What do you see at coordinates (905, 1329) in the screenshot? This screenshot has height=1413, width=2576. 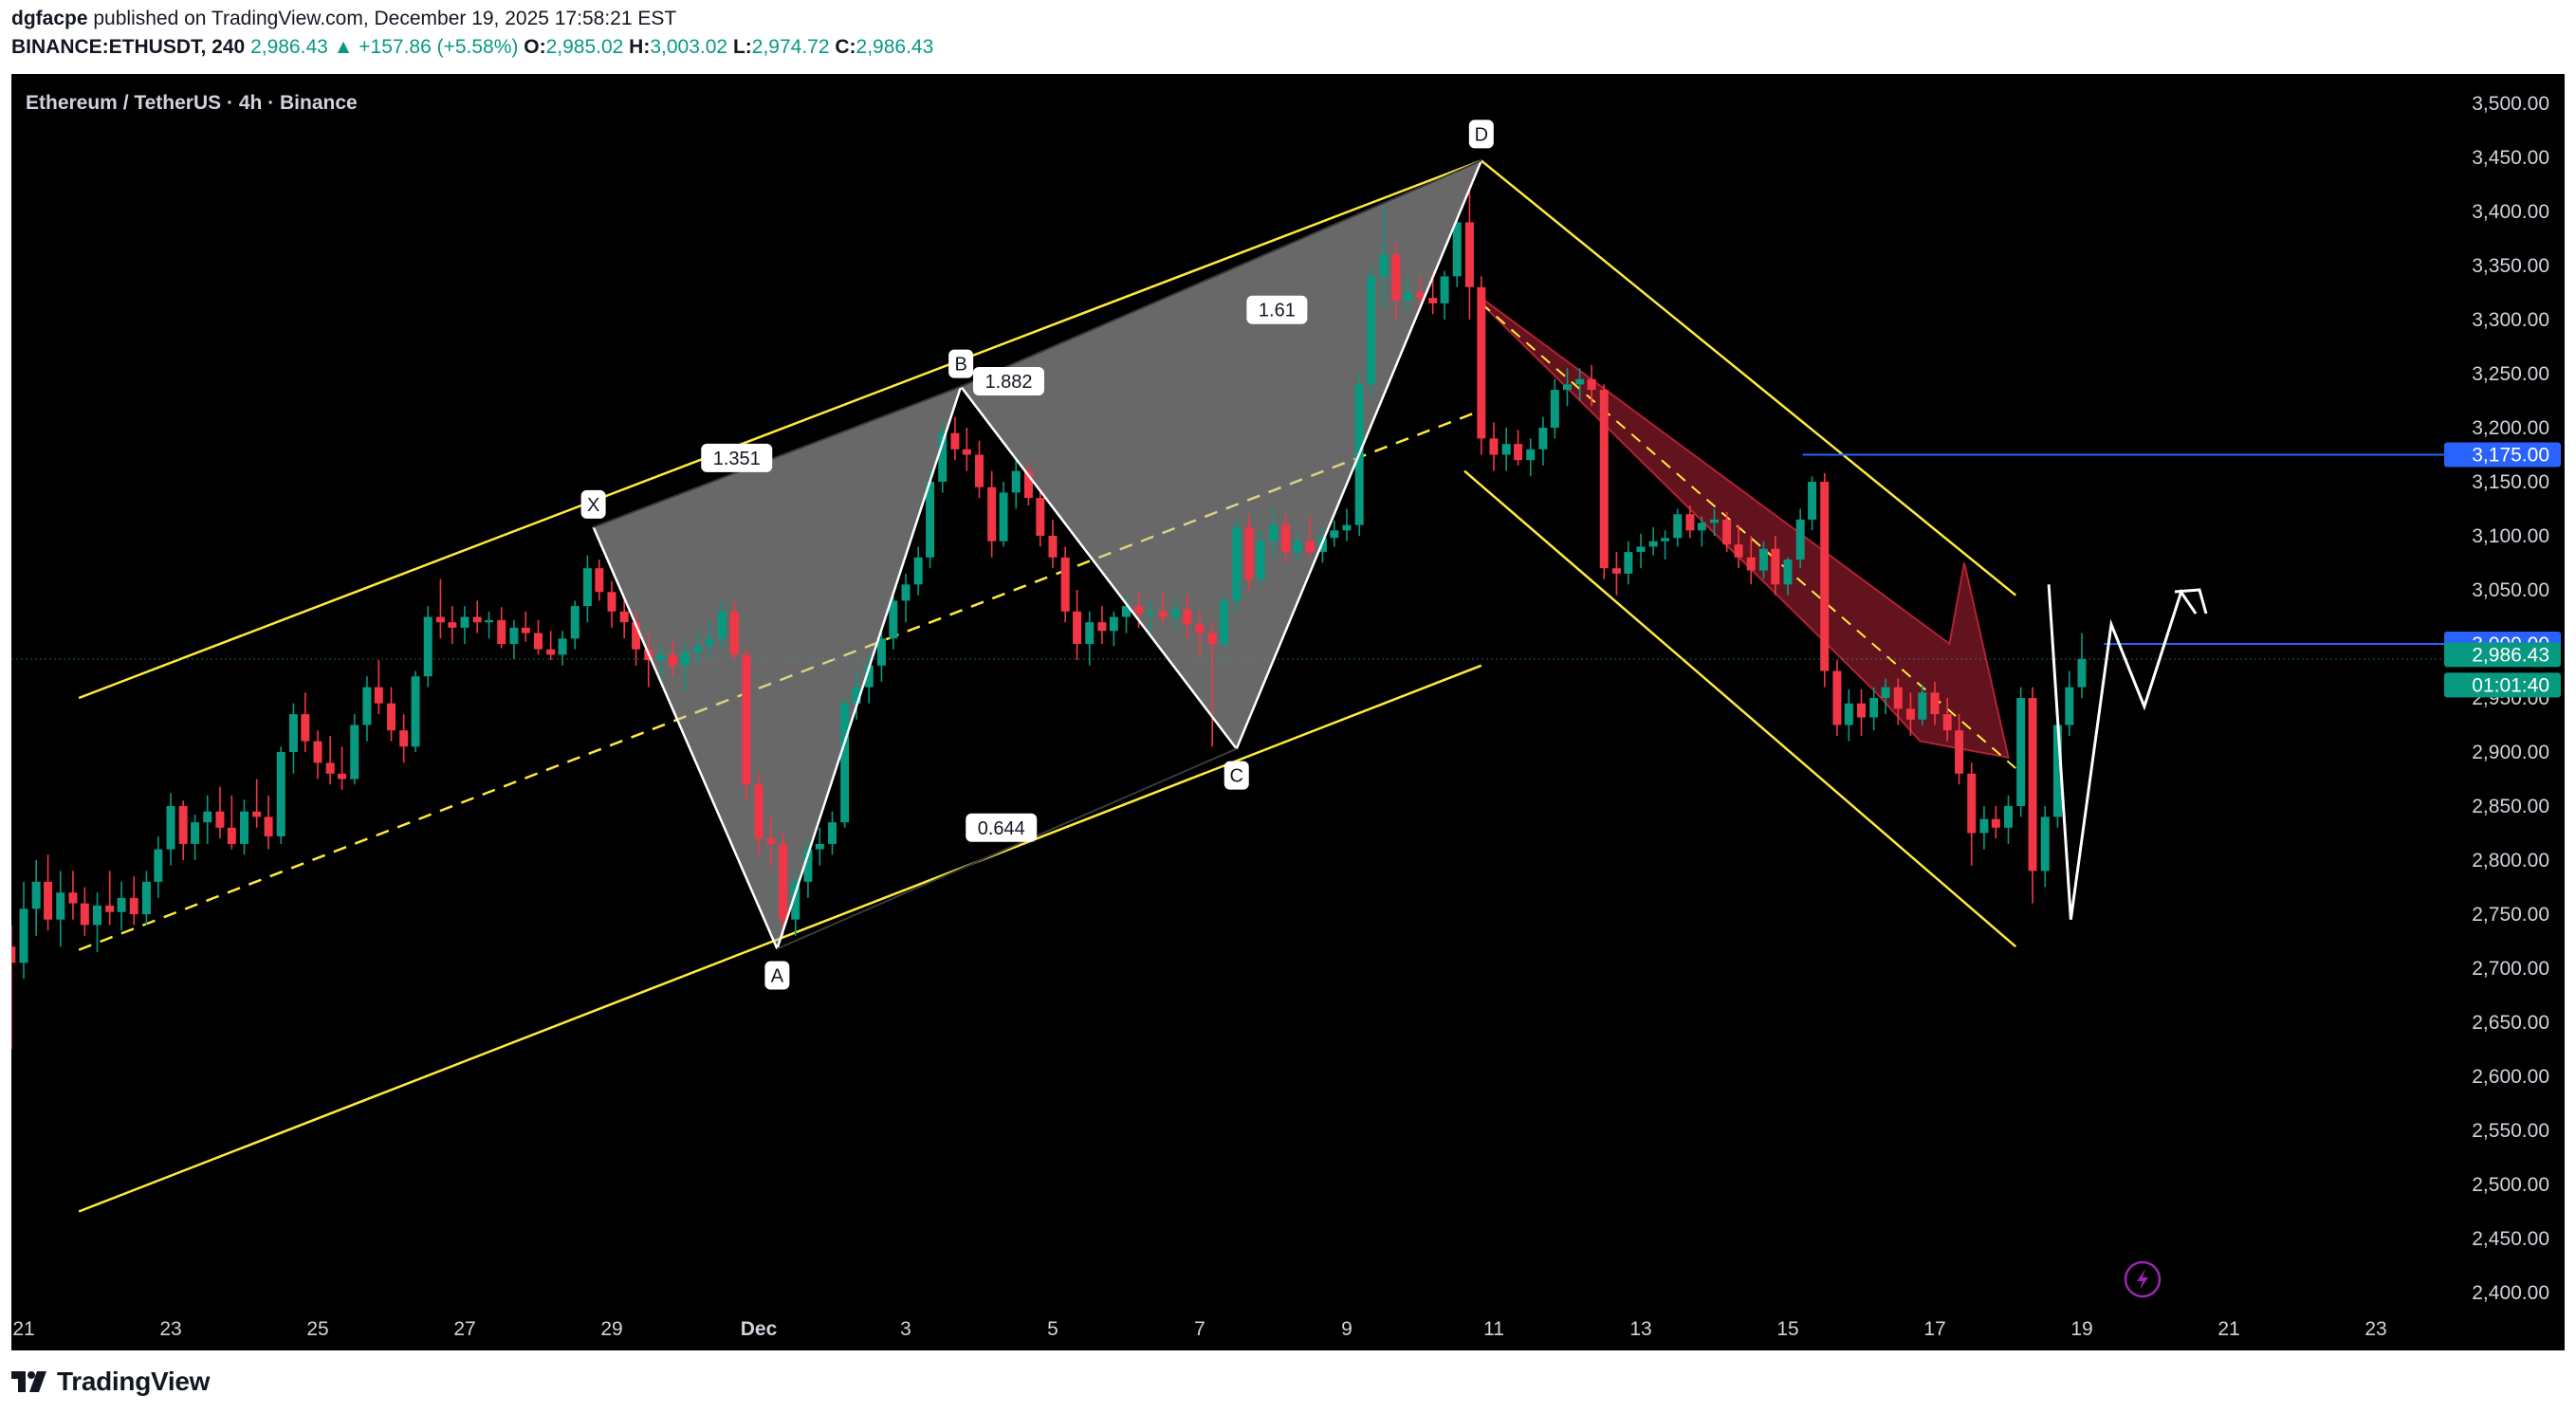 I see `x-tick-label: 3` at bounding box center [905, 1329].